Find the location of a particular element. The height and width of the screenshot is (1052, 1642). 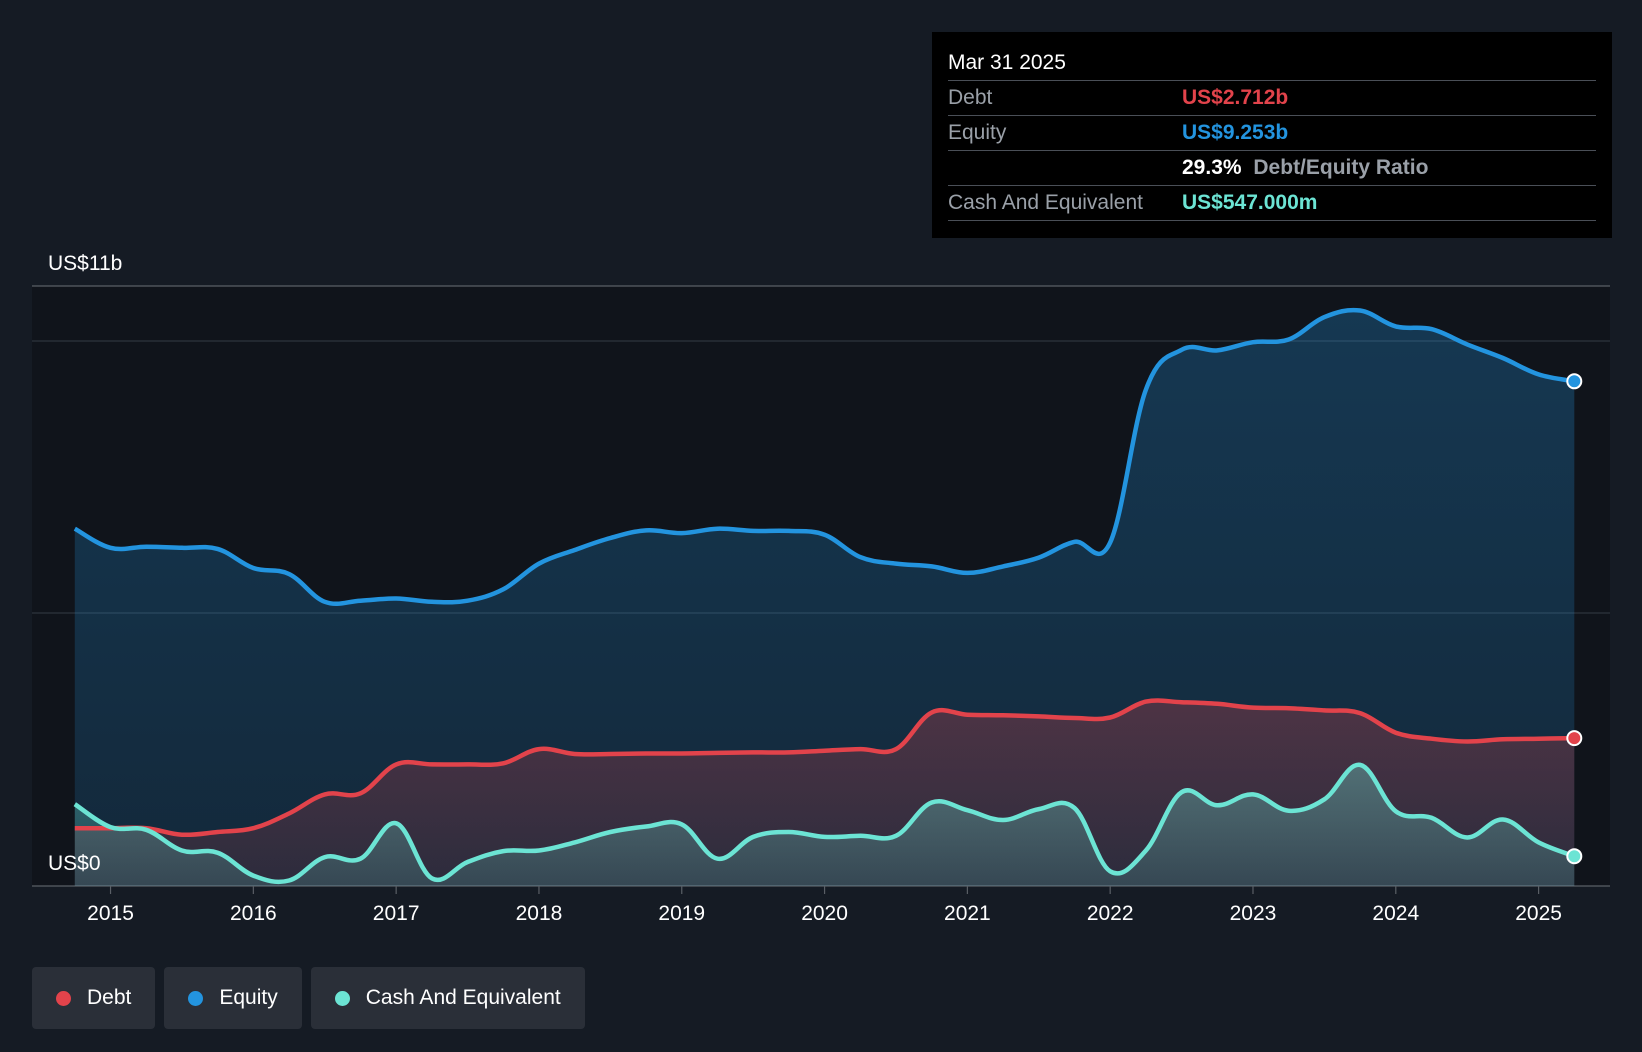

tooltip-debt-label: Debt is located at coordinates (970, 97).